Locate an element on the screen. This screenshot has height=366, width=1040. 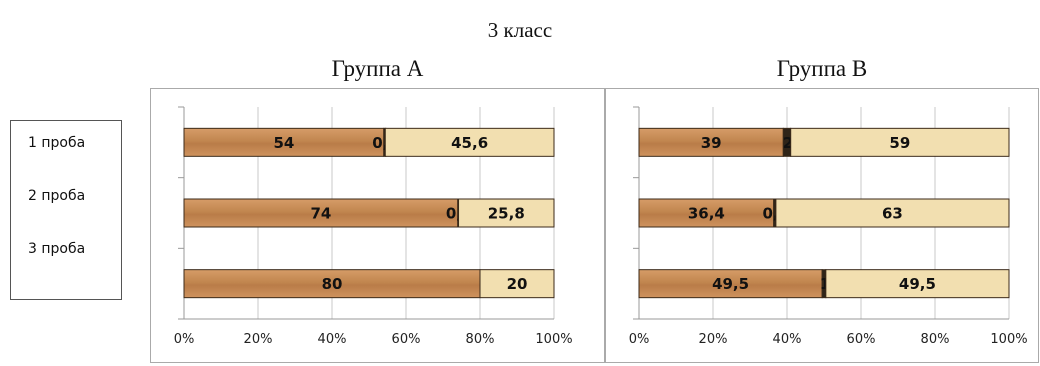
row-label-1: 1 проба is located at coordinates (57, 143).